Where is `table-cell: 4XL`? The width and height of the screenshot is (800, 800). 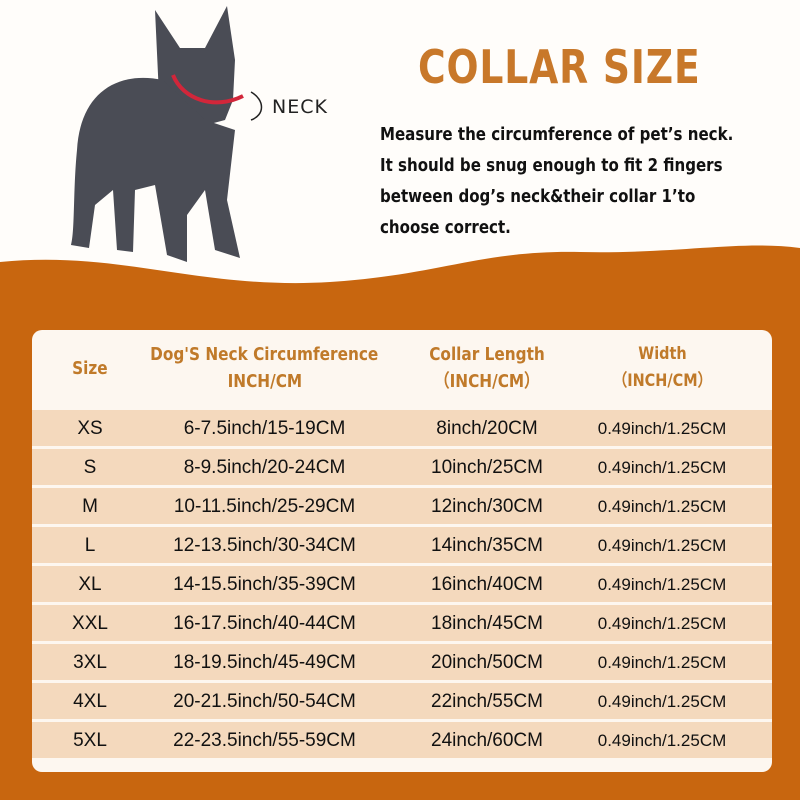
table-cell: 4XL is located at coordinates (90, 701).